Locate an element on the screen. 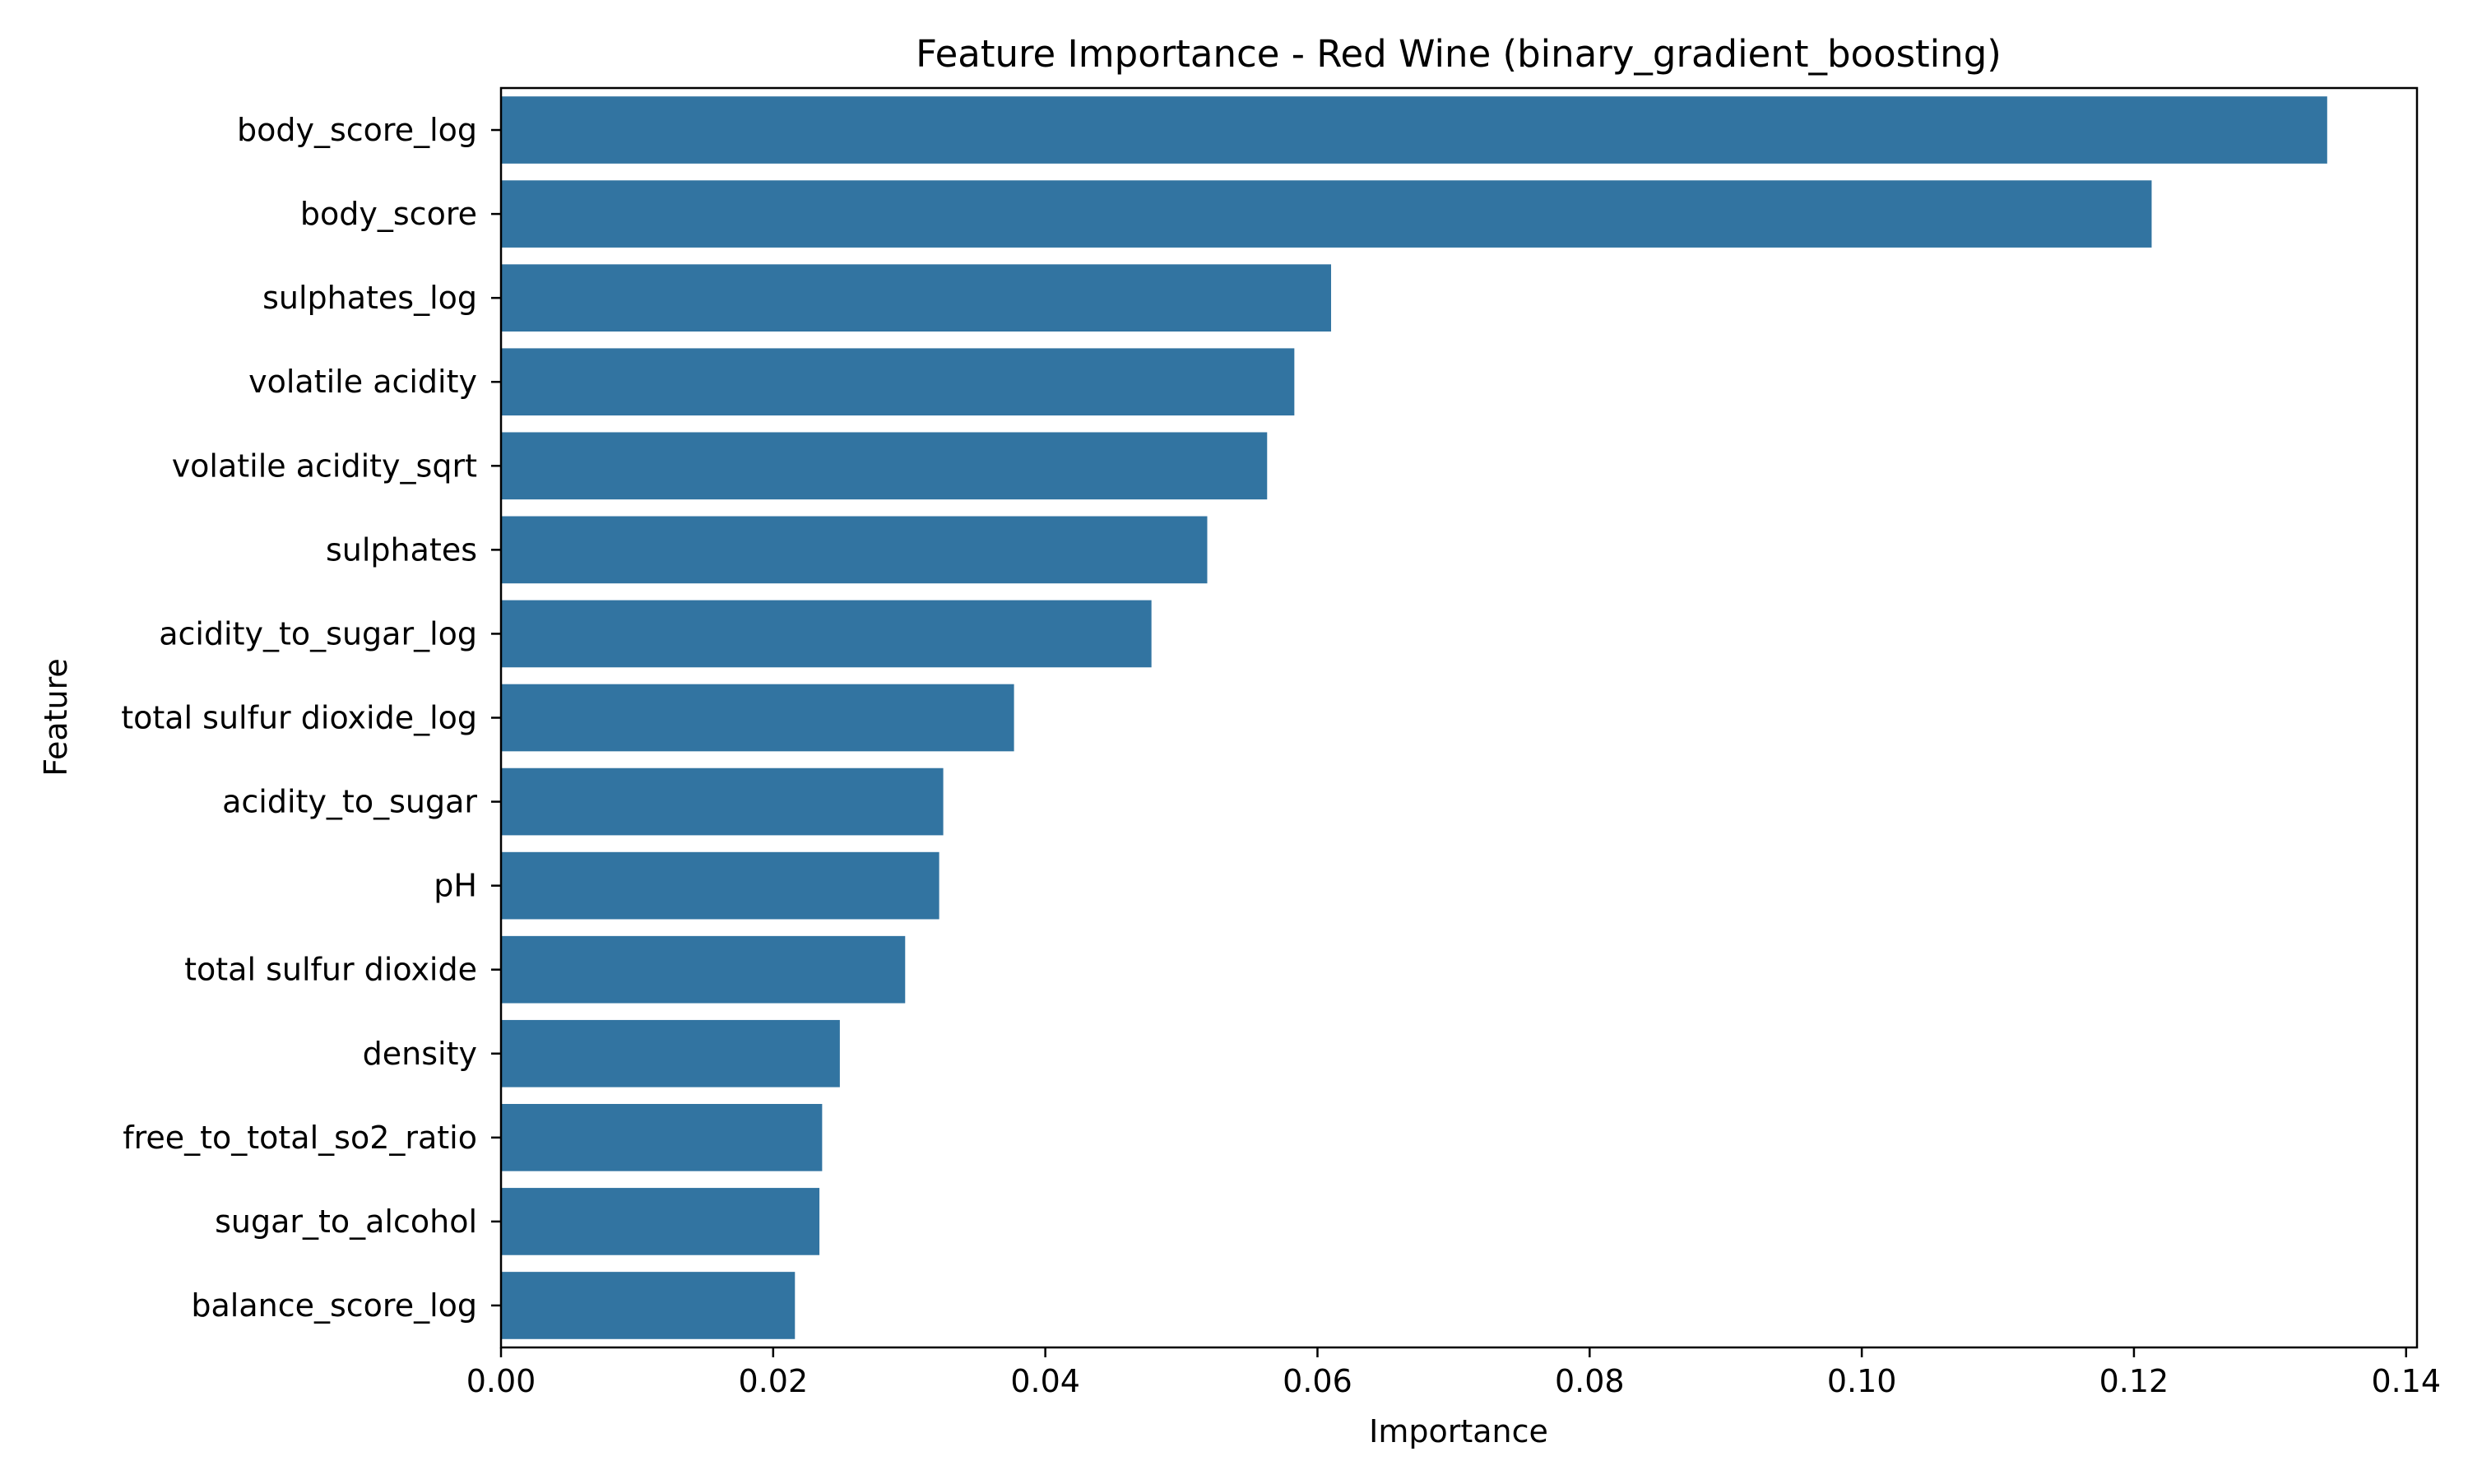  x-tick-label: 0.14 is located at coordinates (2406, 1381).